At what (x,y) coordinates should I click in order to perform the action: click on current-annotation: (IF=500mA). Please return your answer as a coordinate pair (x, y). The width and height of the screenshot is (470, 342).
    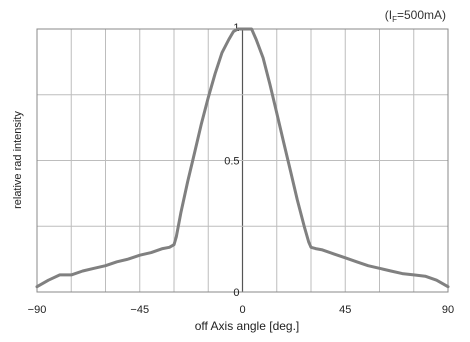
    Looking at the image, I should click on (415, 16).